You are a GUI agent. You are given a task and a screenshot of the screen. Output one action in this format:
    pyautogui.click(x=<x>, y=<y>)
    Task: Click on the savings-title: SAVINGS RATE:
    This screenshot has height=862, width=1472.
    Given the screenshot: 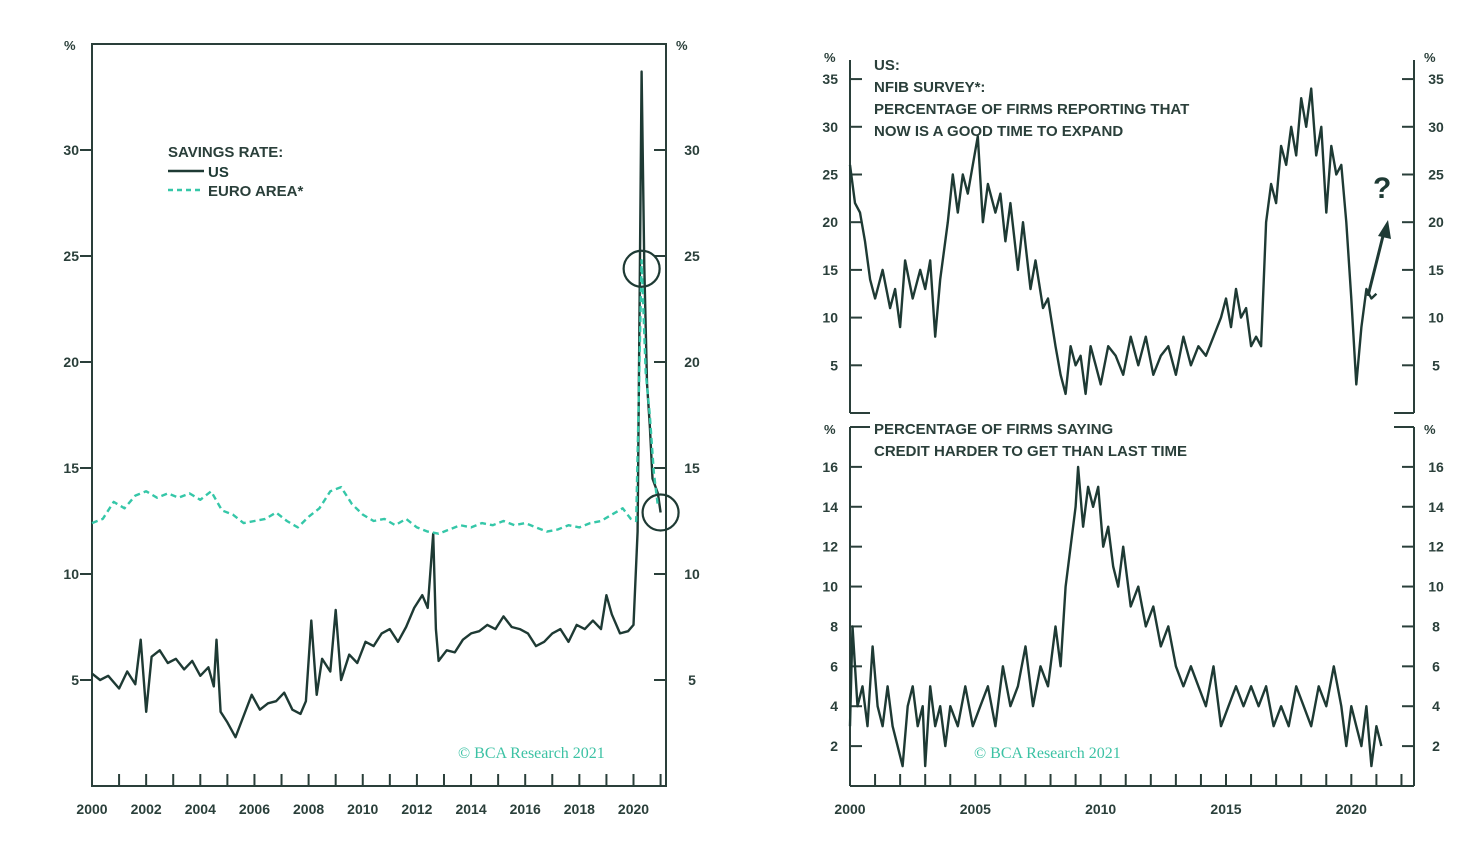 What is the action you would take?
    pyautogui.click(x=225, y=152)
    